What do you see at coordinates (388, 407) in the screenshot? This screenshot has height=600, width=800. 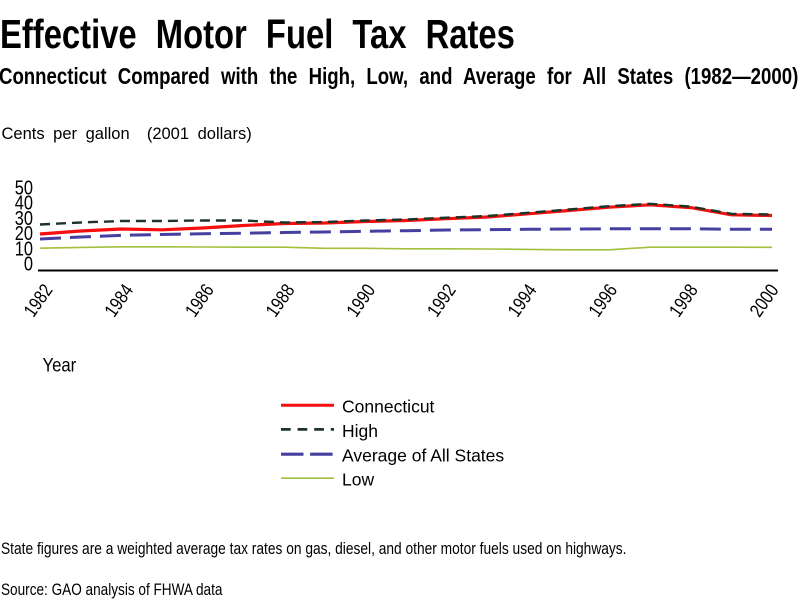 I see `svg-text: Connecticut` at bounding box center [388, 407].